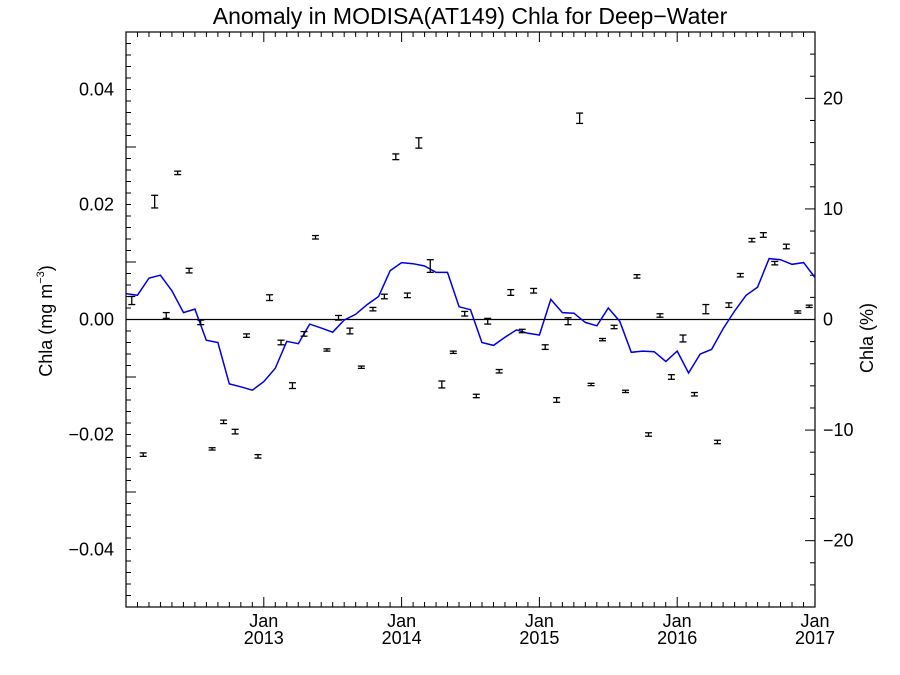 The width and height of the screenshot is (900, 675). What do you see at coordinates (402, 638) in the screenshot?
I see `x-tick-label-year: 2014` at bounding box center [402, 638].